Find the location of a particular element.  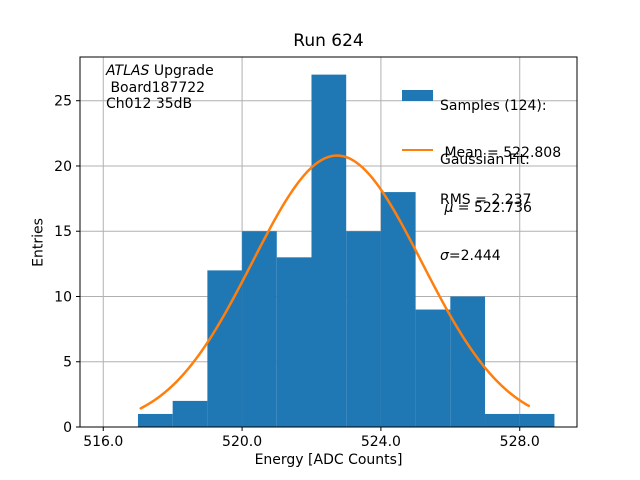

legend-fit-mu: μ = 522.736 is located at coordinates (486, 208).